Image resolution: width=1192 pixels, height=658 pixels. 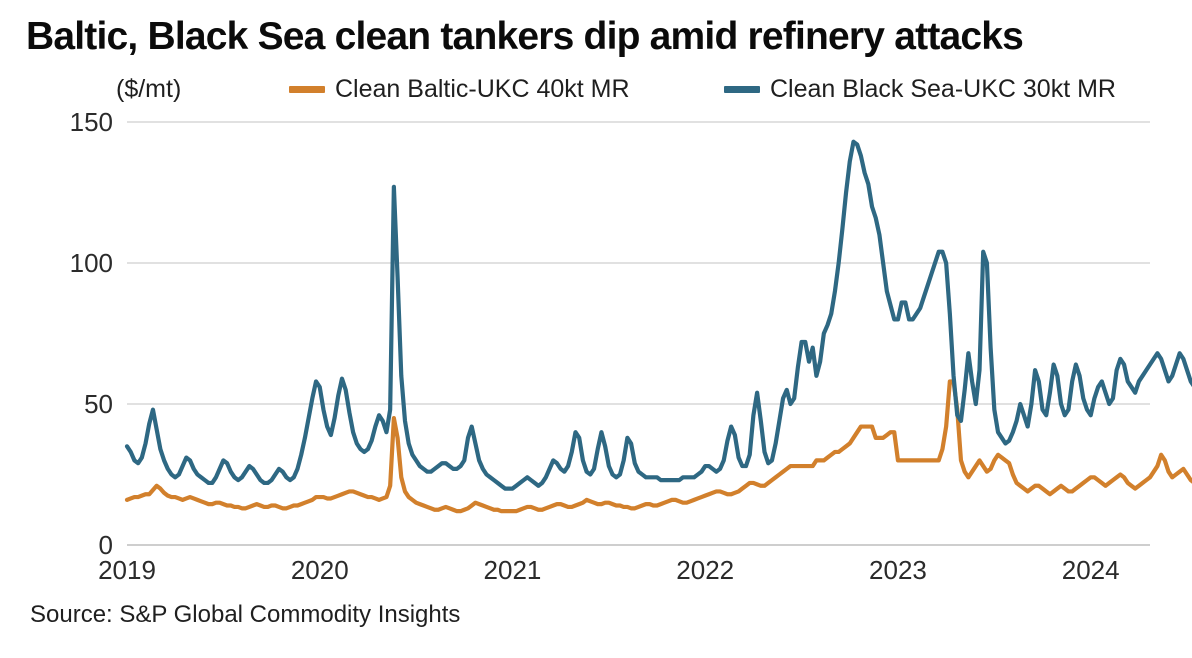 What do you see at coordinates (91, 333) in the screenshot?
I see `y-tick-labels: 0 50 100 150` at bounding box center [91, 333].